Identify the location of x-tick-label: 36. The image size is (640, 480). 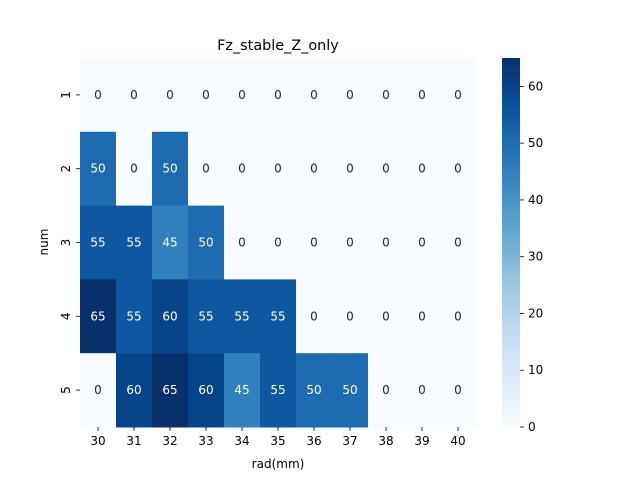
(313, 441).